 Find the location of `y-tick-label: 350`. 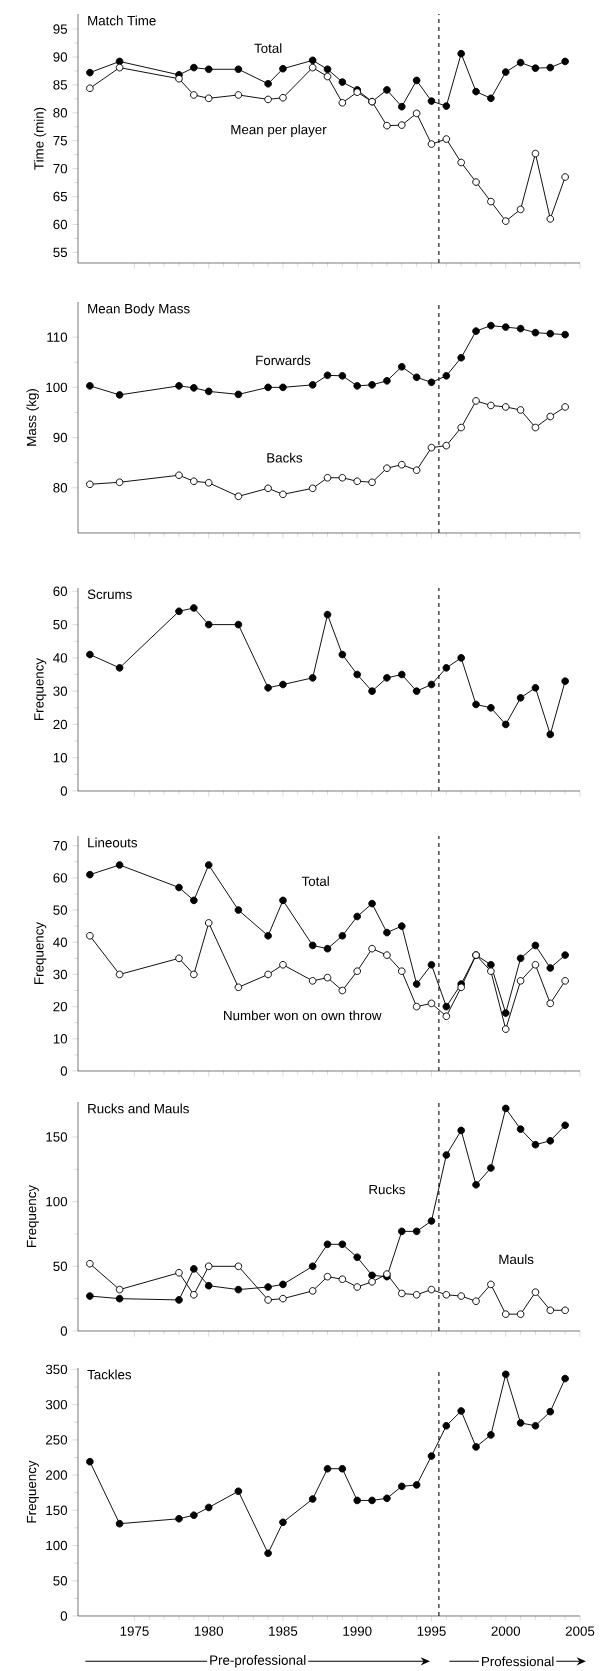

y-tick-label: 350 is located at coordinates (56, 1369).